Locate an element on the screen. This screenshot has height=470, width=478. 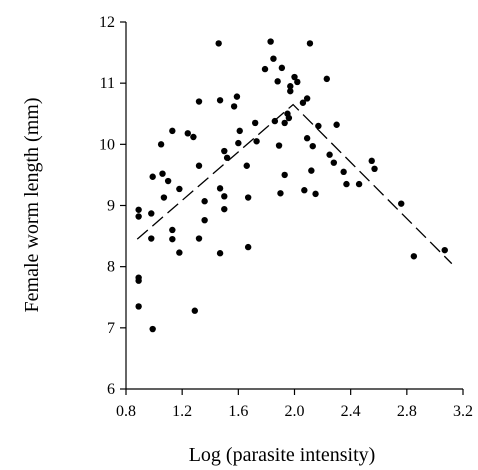
x-tick-label: 0.8 is located at coordinates (126, 411).